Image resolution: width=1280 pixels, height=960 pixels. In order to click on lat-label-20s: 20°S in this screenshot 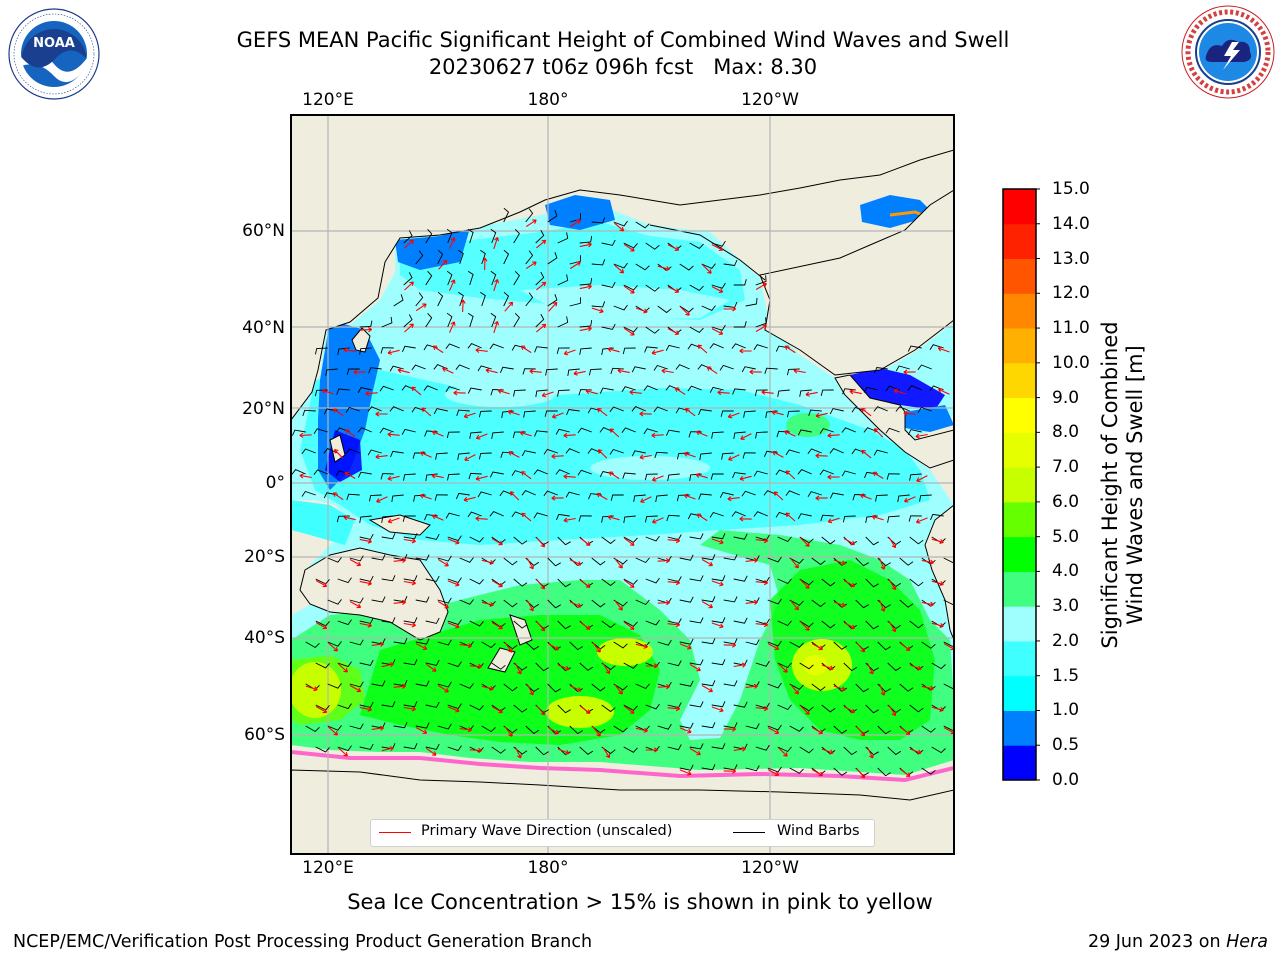, I will do `click(264, 557)`.